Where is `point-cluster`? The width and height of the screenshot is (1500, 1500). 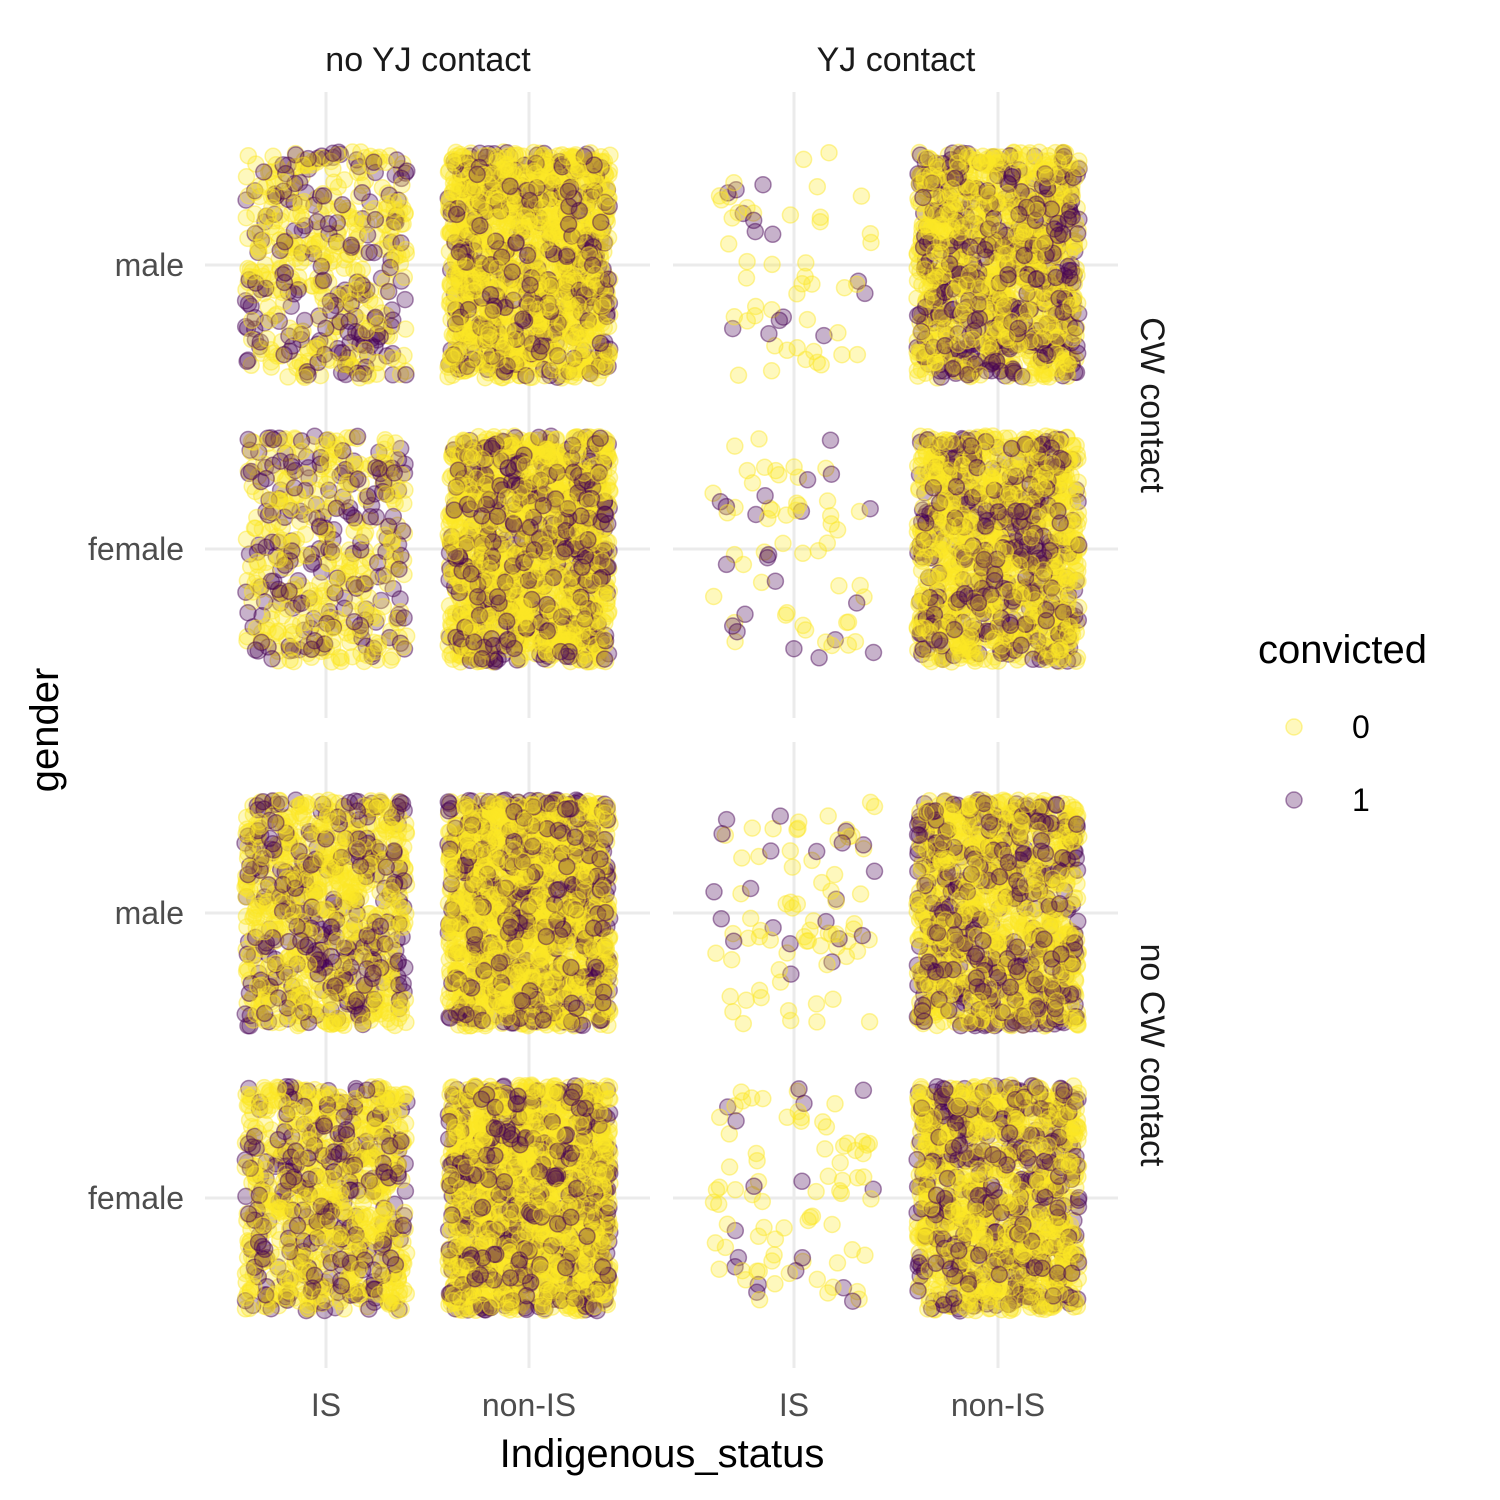
point-cluster is located at coordinates (326, 549).